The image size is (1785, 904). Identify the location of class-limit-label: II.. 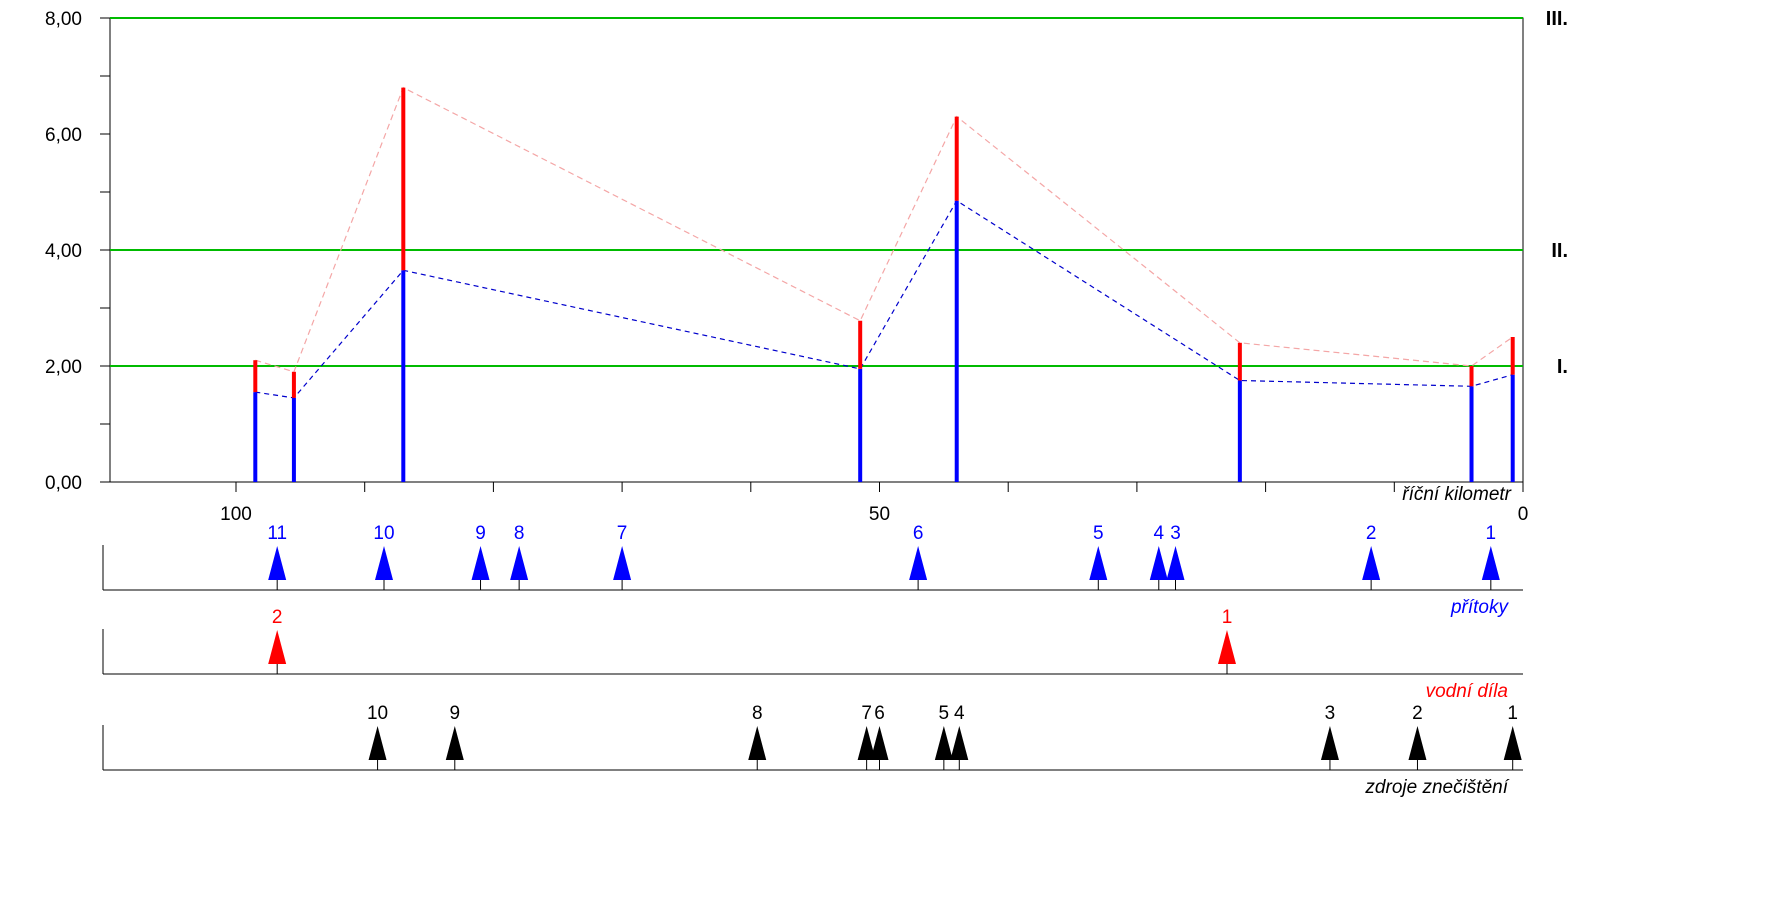
(1559, 251).